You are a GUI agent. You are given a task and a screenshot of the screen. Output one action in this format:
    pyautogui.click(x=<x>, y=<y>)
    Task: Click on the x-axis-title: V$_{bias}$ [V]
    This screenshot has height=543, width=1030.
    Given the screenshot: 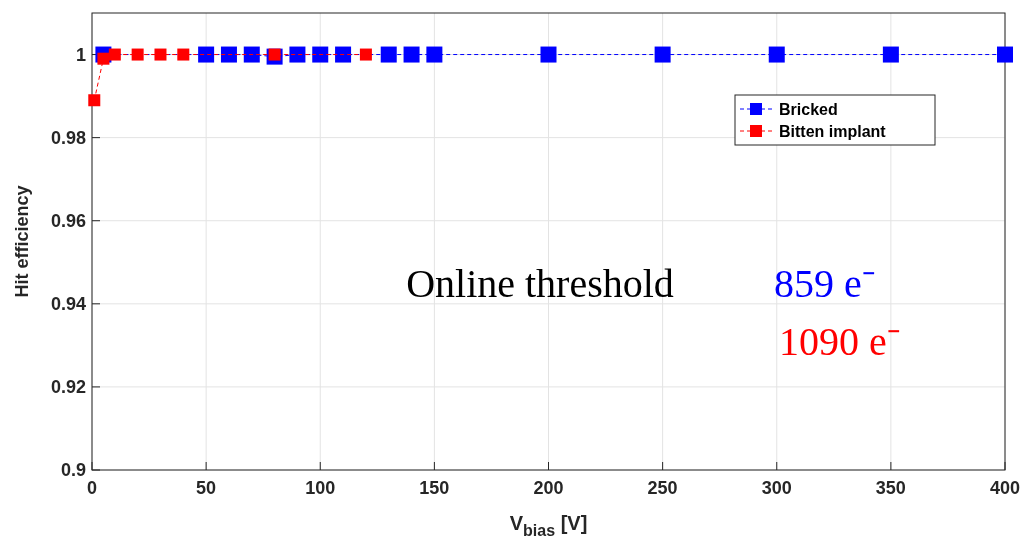 What is the action you would take?
    pyautogui.click(x=548, y=525)
    